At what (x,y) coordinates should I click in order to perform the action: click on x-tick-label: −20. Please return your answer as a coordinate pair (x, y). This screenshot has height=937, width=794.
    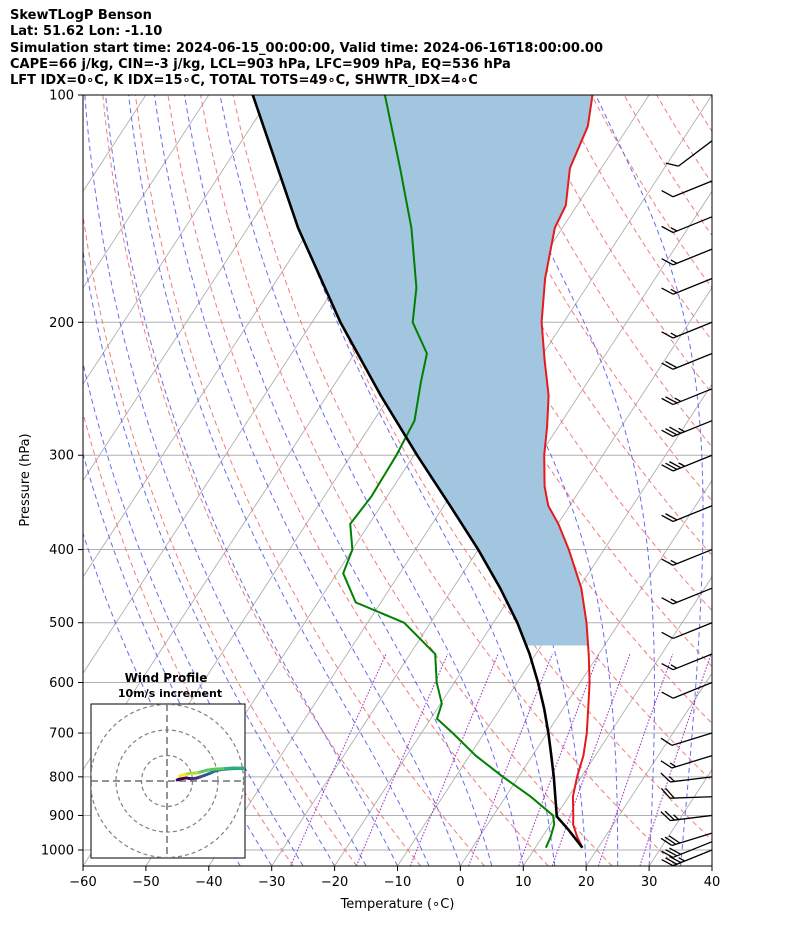
    Looking at the image, I should click on (334, 882).